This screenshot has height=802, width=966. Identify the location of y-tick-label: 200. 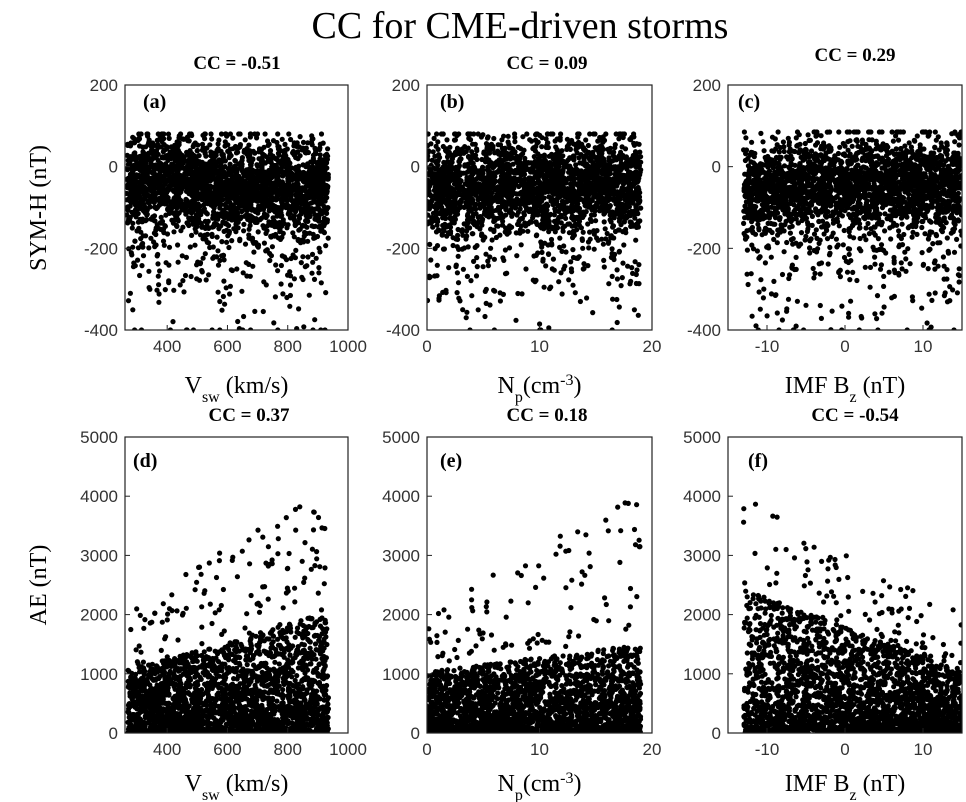
(104, 85).